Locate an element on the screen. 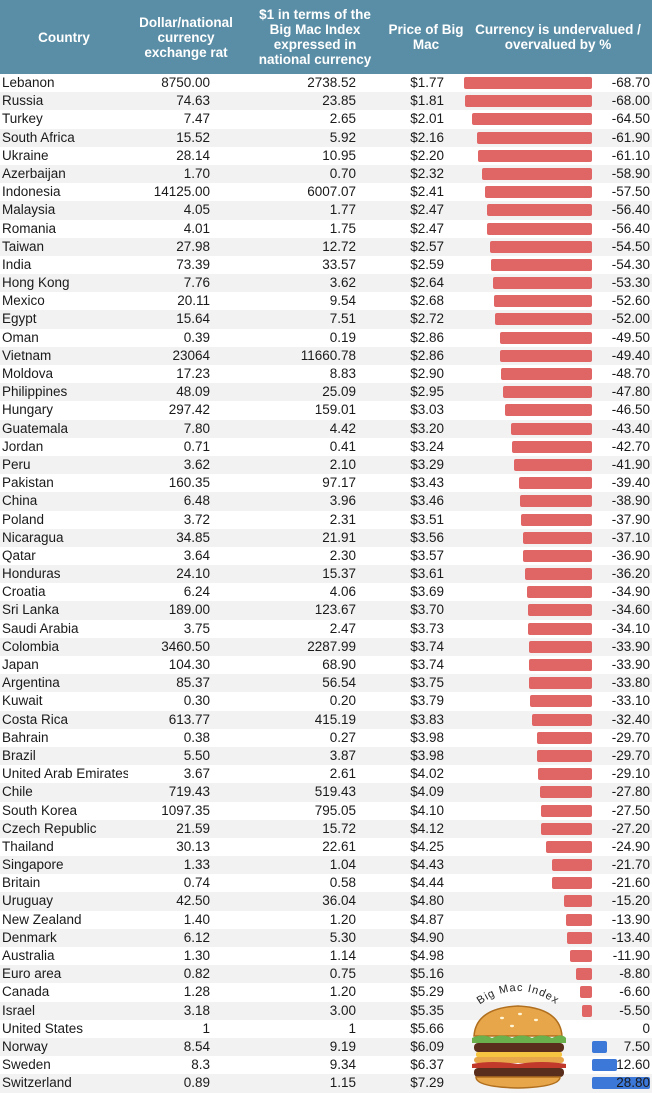  cell-valuation-percent: -53.30 is located at coordinates (630, 283).